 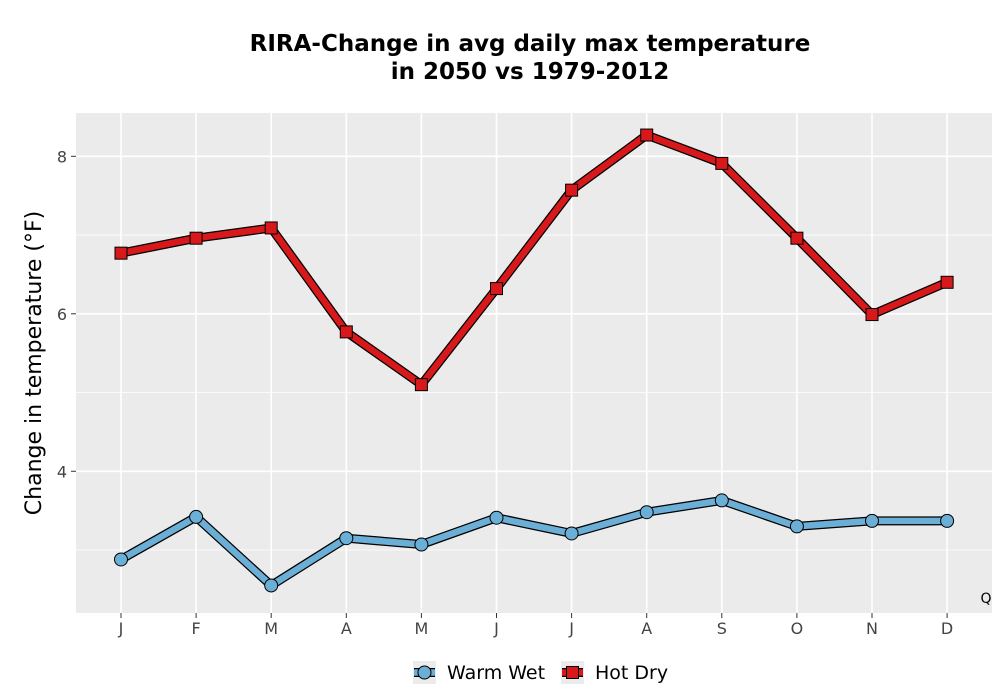 I want to click on x-tick-label: F, so click(x=195, y=628).